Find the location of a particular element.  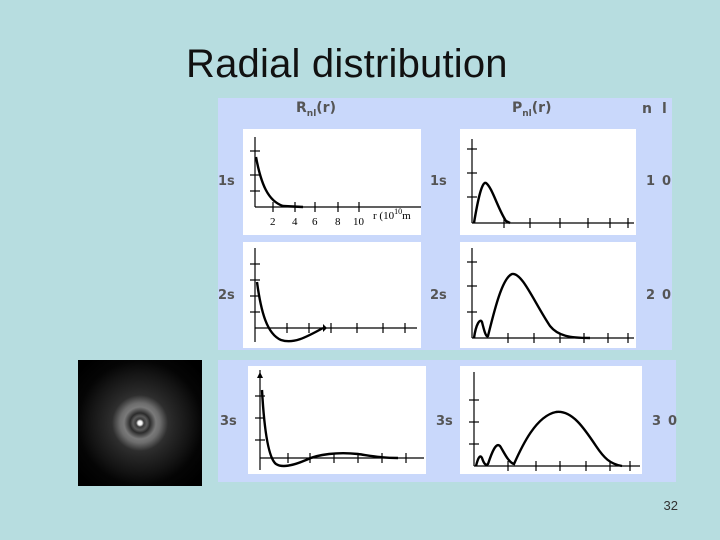

plot-R-2s is located at coordinates (332, 295).